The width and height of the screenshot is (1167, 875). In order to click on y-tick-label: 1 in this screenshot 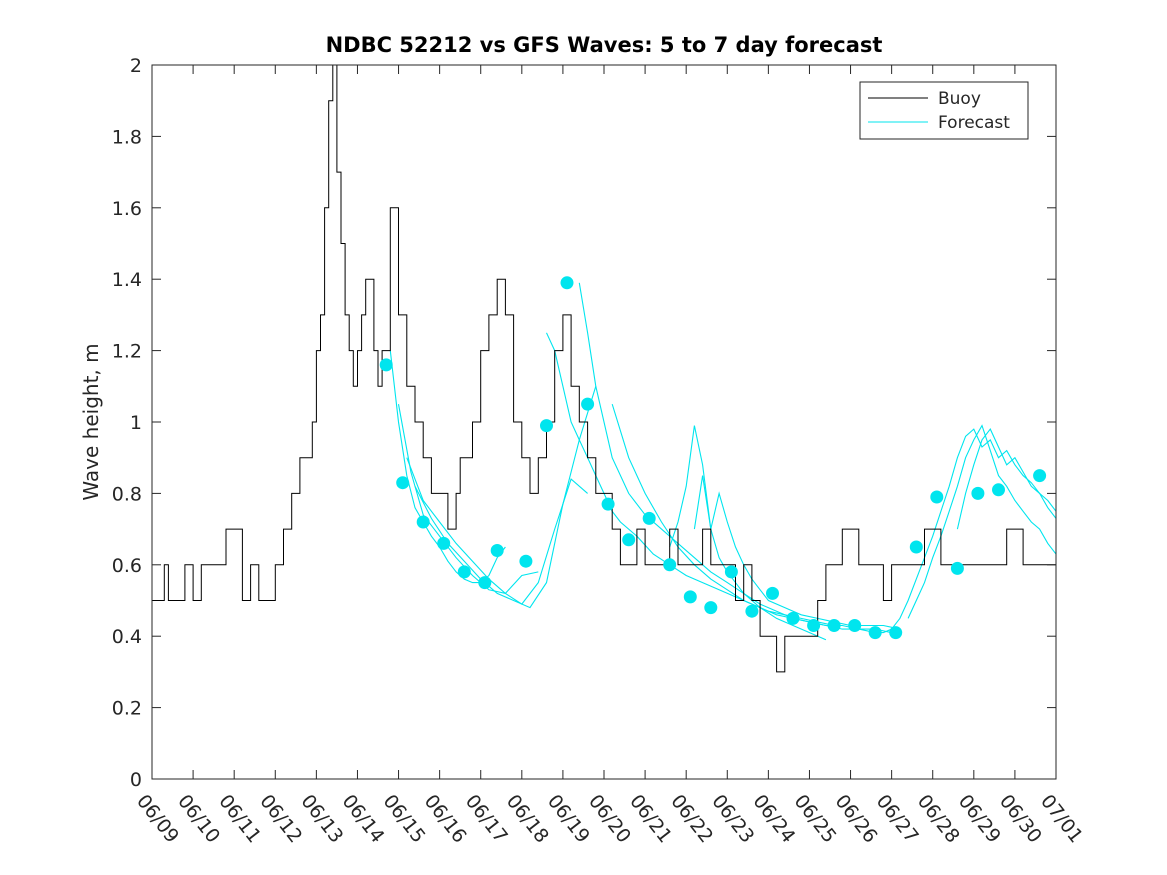, I will do `click(136, 423)`.